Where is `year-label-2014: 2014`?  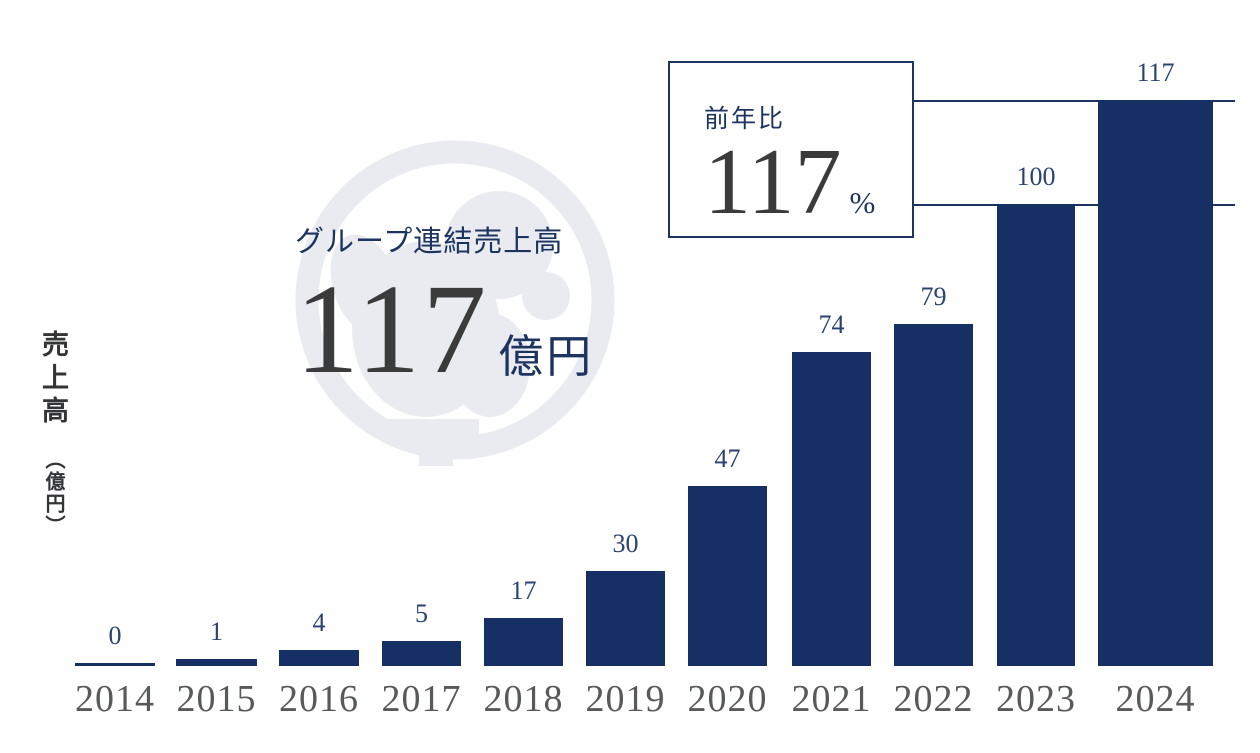
year-label-2014: 2014 is located at coordinates (115, 699).